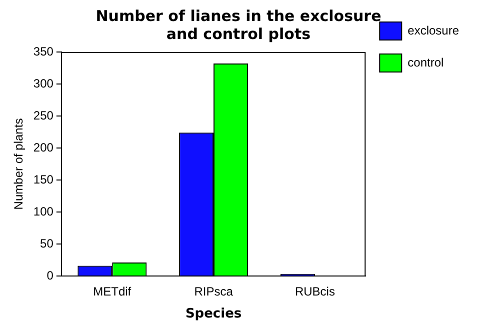 The image size is (481, 334). What do you see at coordinates (47, 243) in the screenshot?
I see `y-tick-label: 50` at bounding box center [47, 243].